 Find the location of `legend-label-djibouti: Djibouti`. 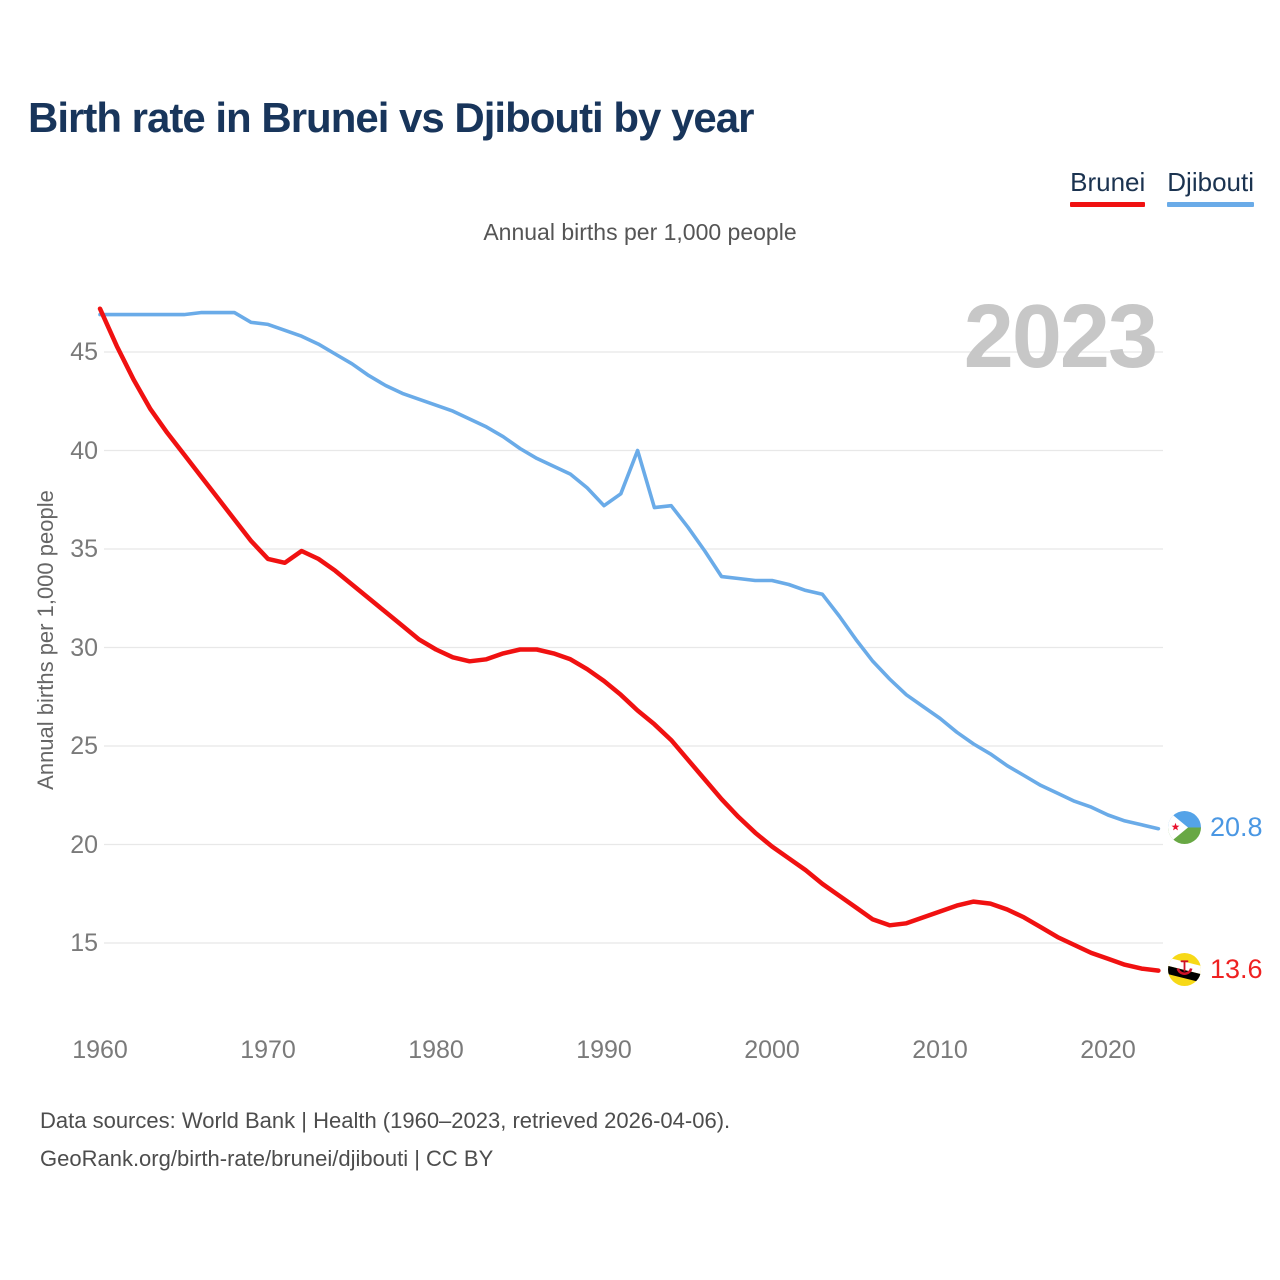

legend-label-djibouti: Djibouti is located at coordinates (1210, 182).